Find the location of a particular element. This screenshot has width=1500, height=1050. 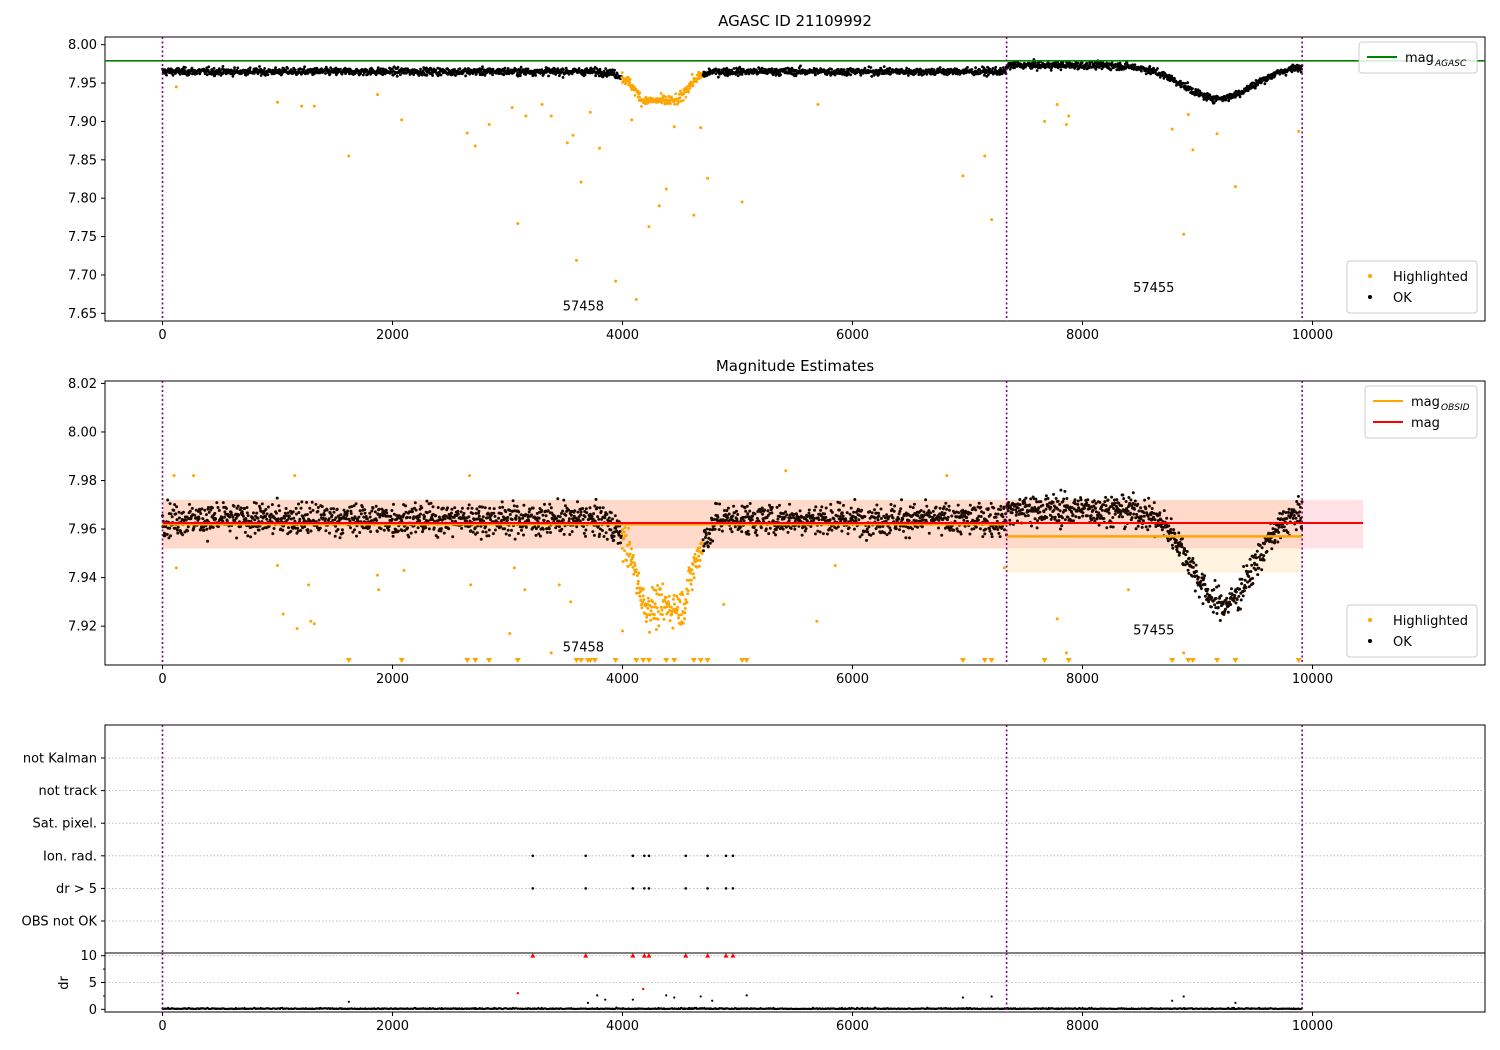

legend-label: OK is located at coordinates (1402, 298).